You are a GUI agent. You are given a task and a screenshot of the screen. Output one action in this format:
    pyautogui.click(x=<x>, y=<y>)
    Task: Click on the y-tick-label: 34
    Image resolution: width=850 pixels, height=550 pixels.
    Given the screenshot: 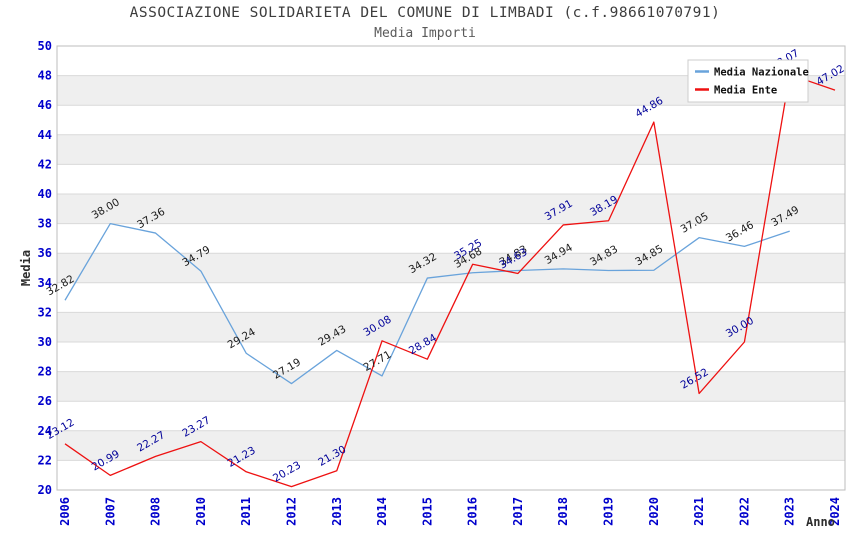 What is the action you would take?
    pyautogui.click(x=45, y=283)
    